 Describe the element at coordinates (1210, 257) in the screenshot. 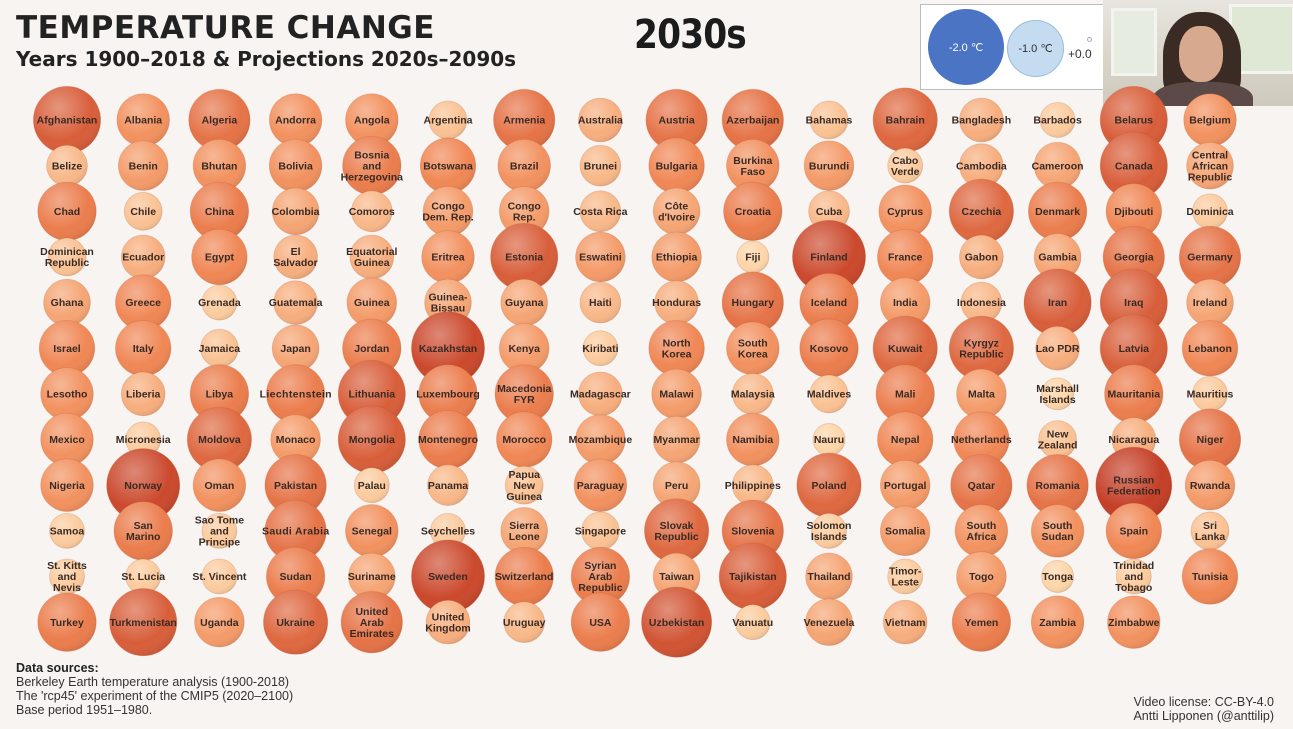

I see `bubble-germany: Germany` at that location.